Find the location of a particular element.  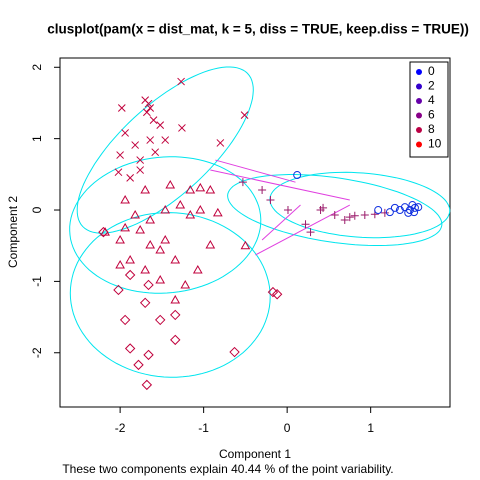

legend-box is located at coordinates (429, 109).